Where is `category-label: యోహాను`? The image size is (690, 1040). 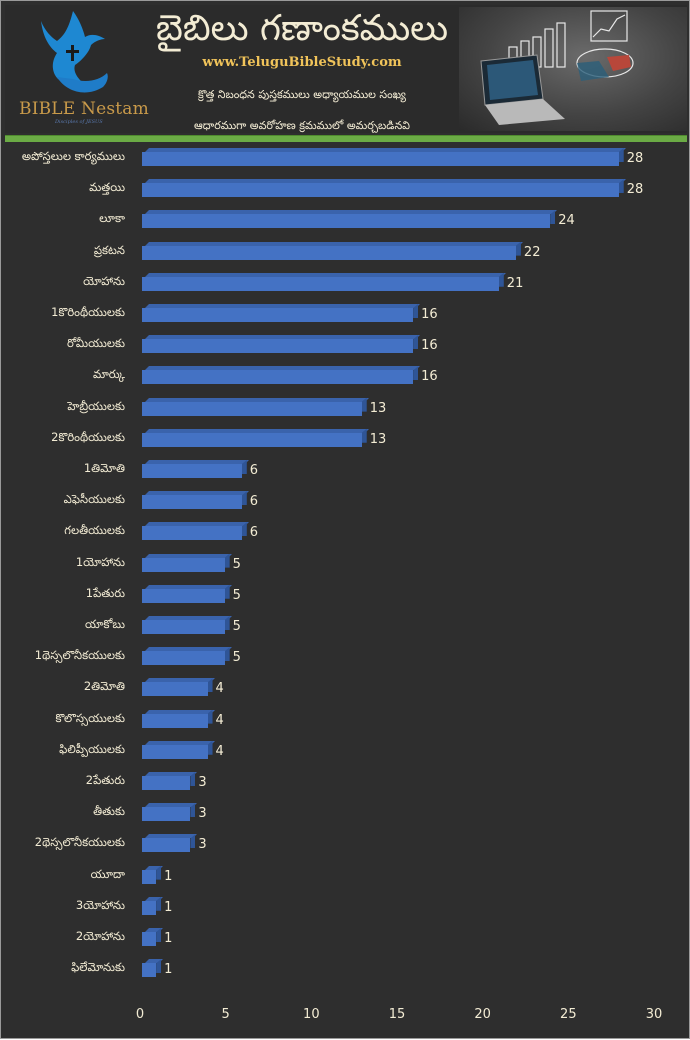 category-label: యోహాను is located at coordinates (104, 280).